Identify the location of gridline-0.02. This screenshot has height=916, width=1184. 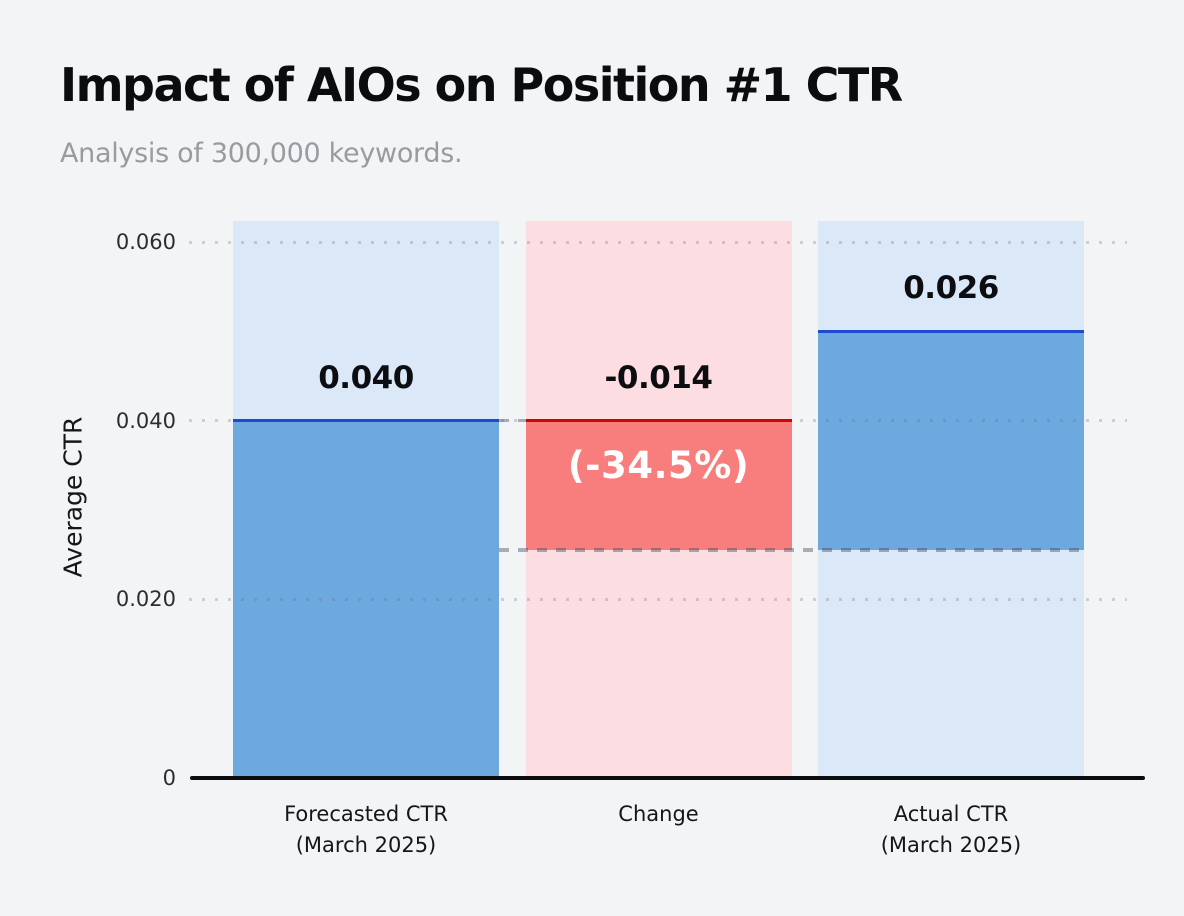
(658, 599).